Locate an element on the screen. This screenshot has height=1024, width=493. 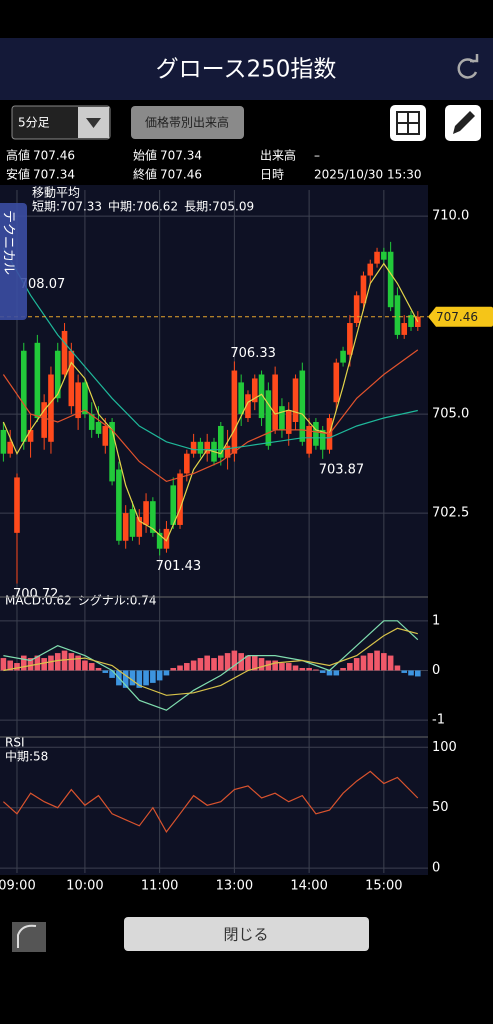
y-tick-label: 0 is located at coordinates (436, 868).